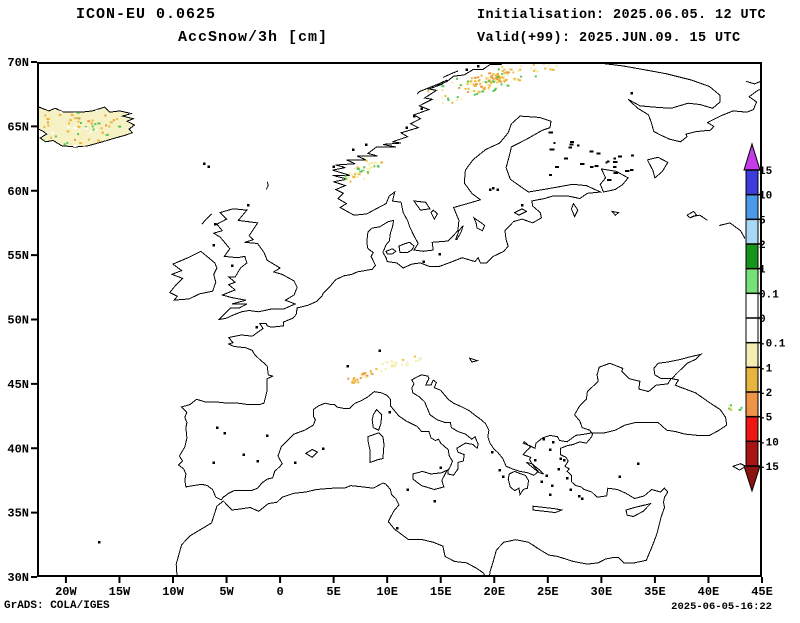  Describe the element at coordinates (609, 38) in the screenshot. I see `valid-time-label: Valid(+99): 2025.JUN.09. 15 UTC` at that location.